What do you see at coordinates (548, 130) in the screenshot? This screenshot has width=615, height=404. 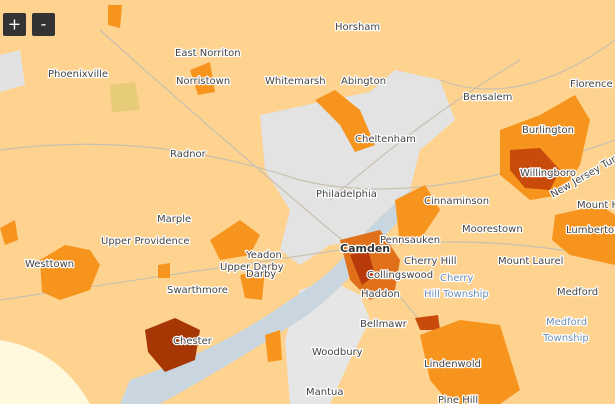 I see `place-label: Burlington` at bounding box center [548, 130].